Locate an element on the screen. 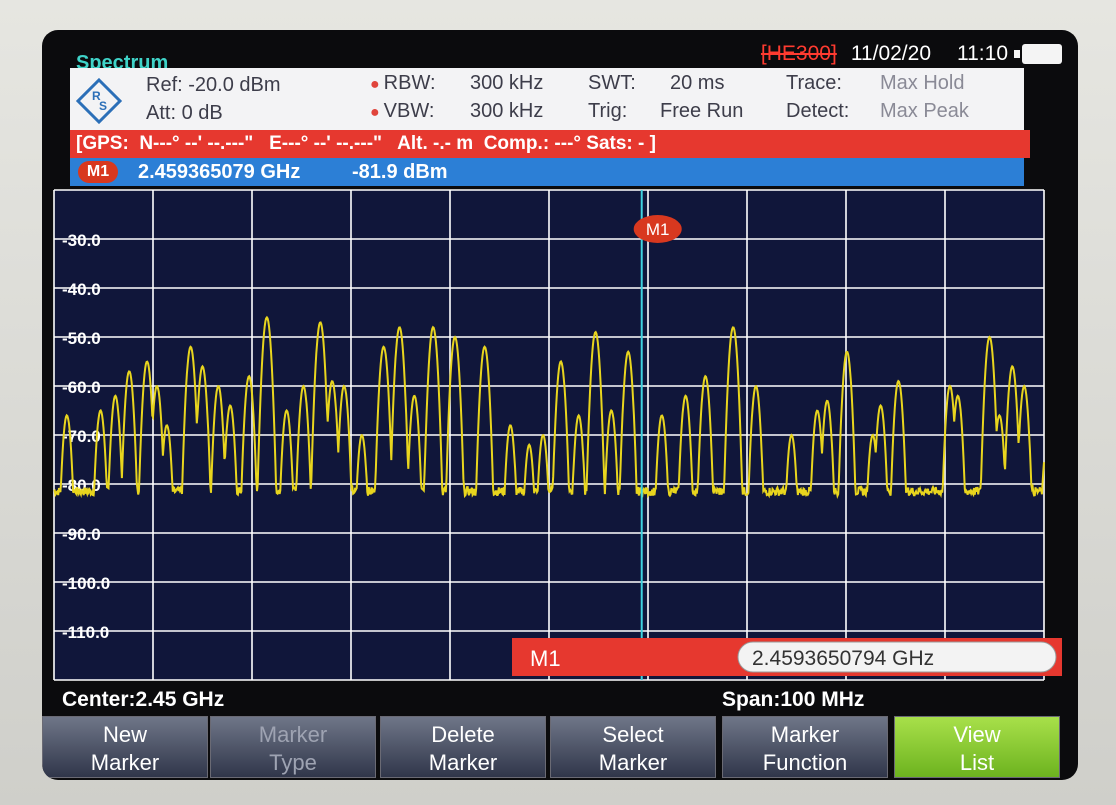  marker-flag: M1 is located at coordinates (657, 229).